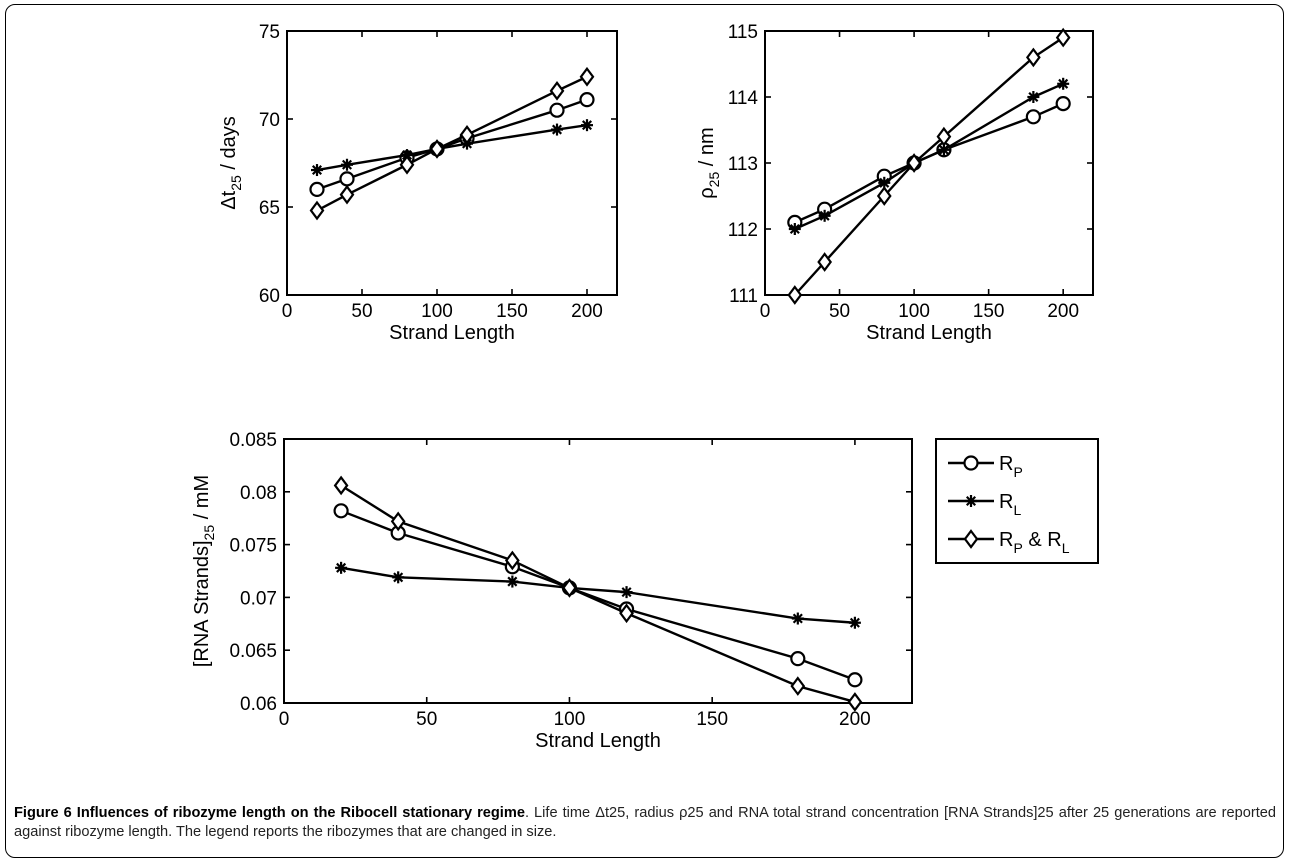  What do you see at coordinates (253, 651) in the screenshot?
I see `y-tick-label: 0.065` at bounding box center [253, 651].